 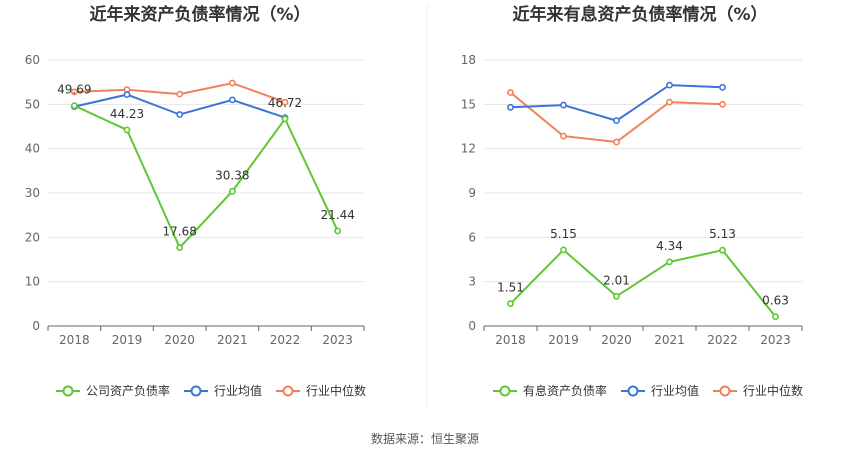 What do you see at coordinates (337, 215) in the screenshot?
I see `data-label: 21.44` at bounding box center [337, 215].